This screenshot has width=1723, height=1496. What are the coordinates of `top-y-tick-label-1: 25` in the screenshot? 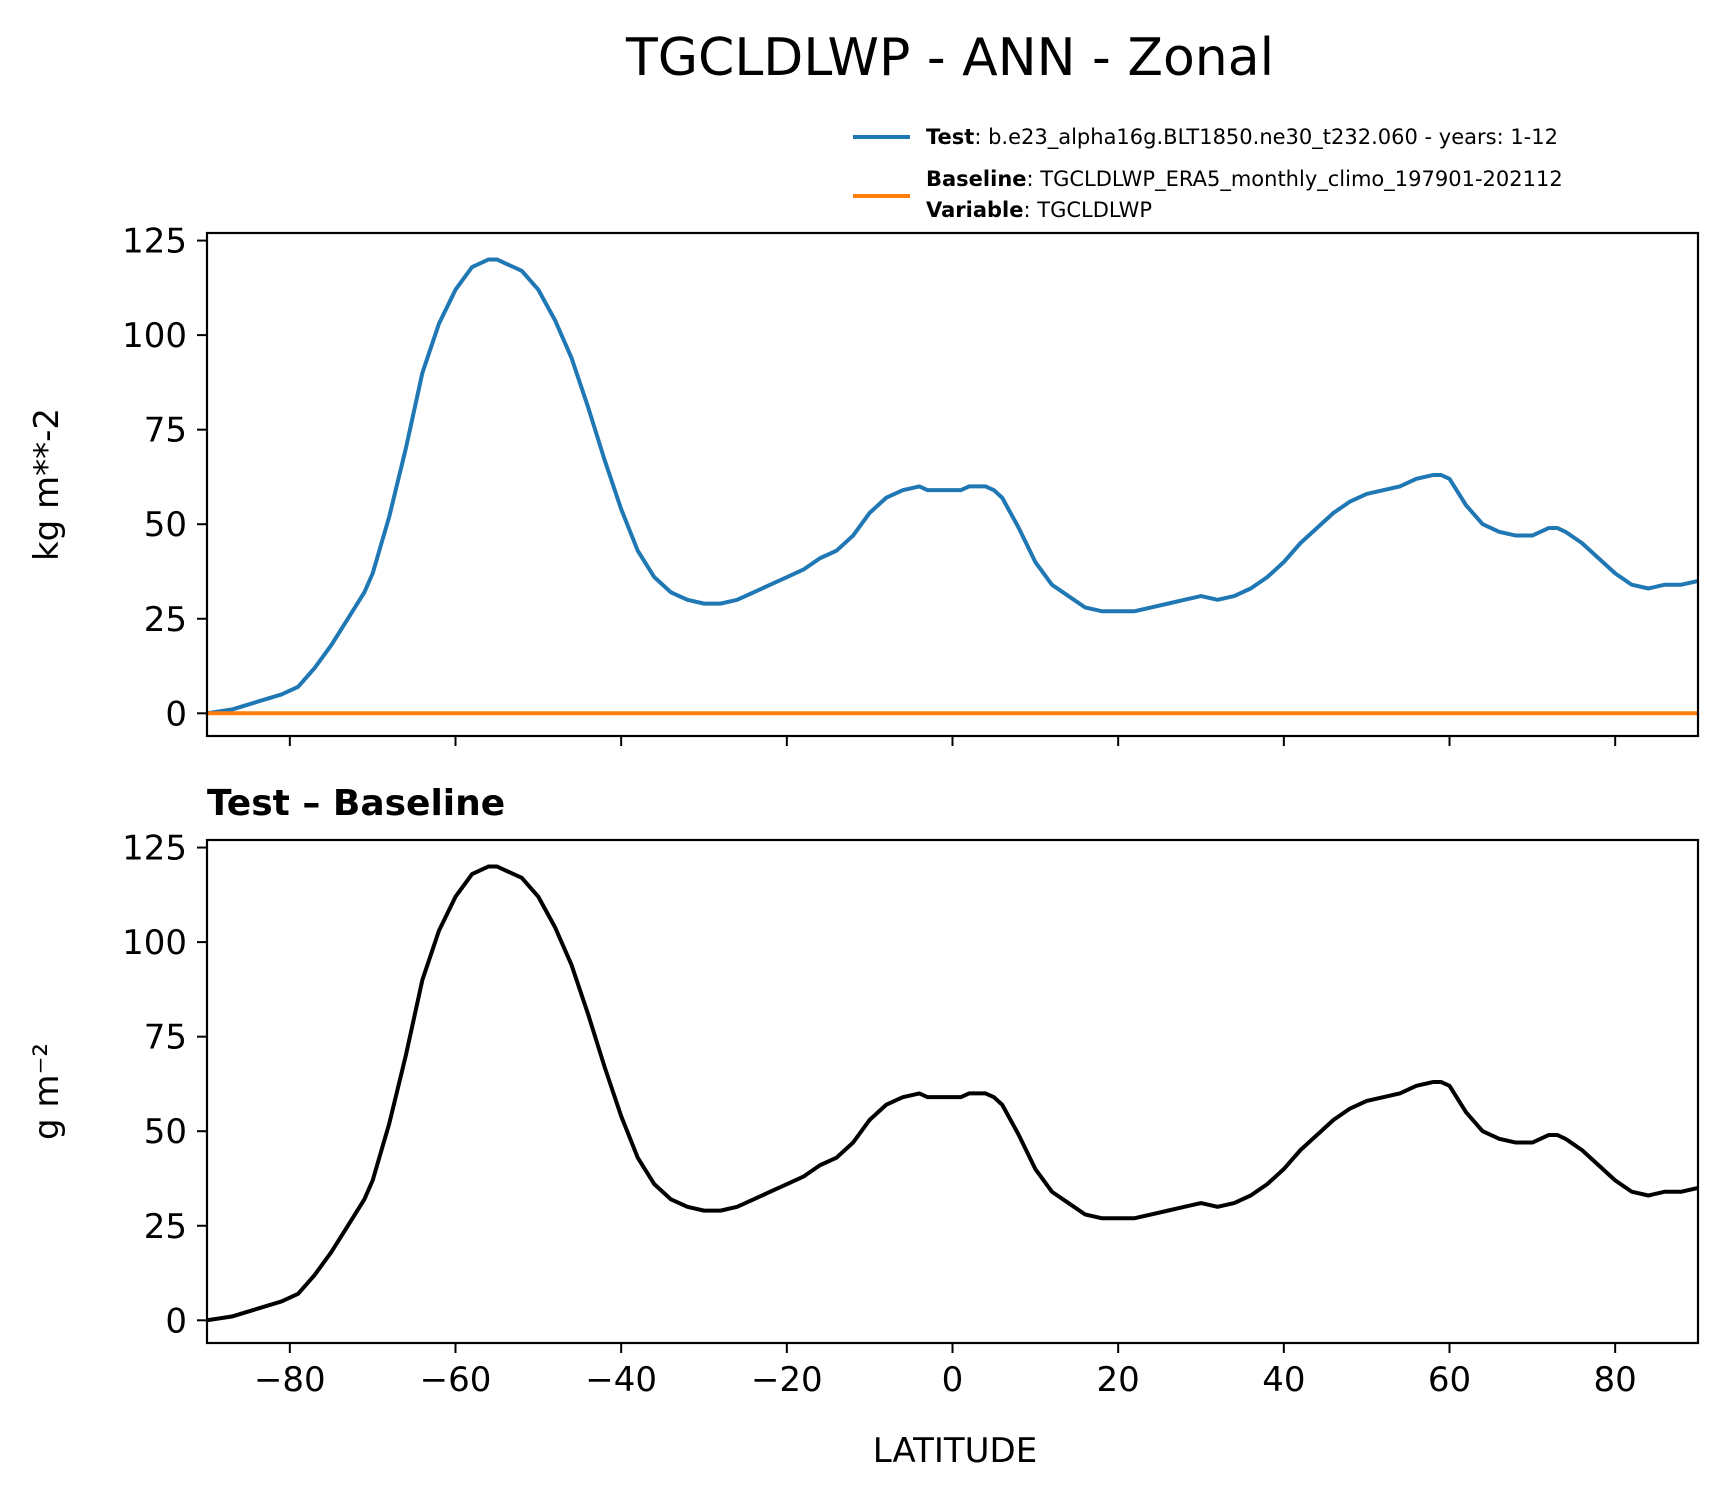 It's located at (165, 620).